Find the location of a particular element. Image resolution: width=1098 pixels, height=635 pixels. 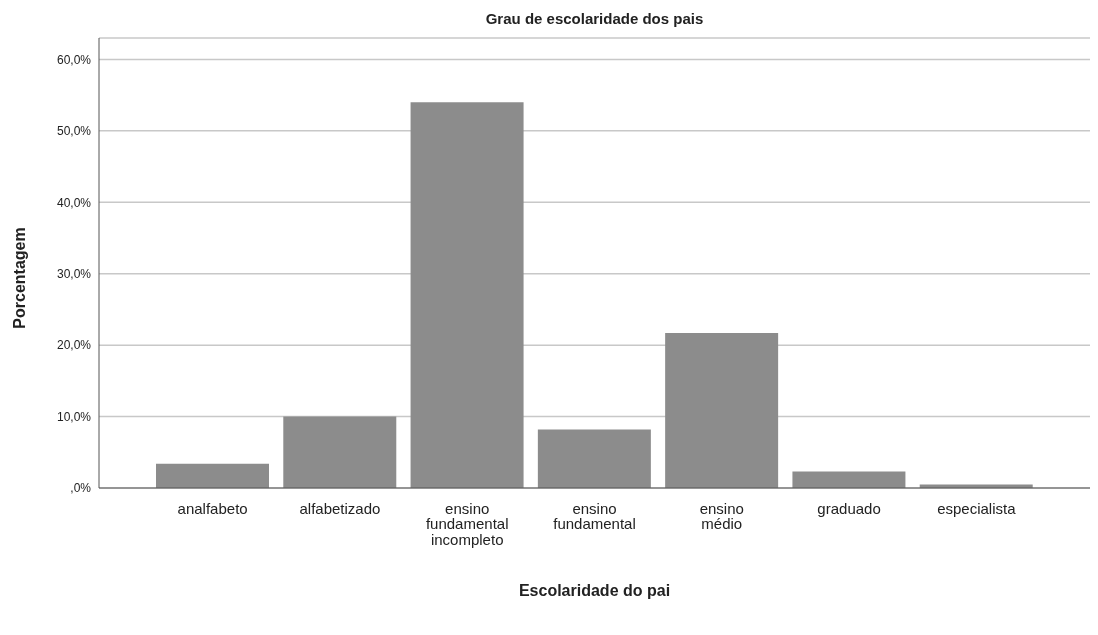

y-tick-label: 30,0% is located at coordinates (74, 273).